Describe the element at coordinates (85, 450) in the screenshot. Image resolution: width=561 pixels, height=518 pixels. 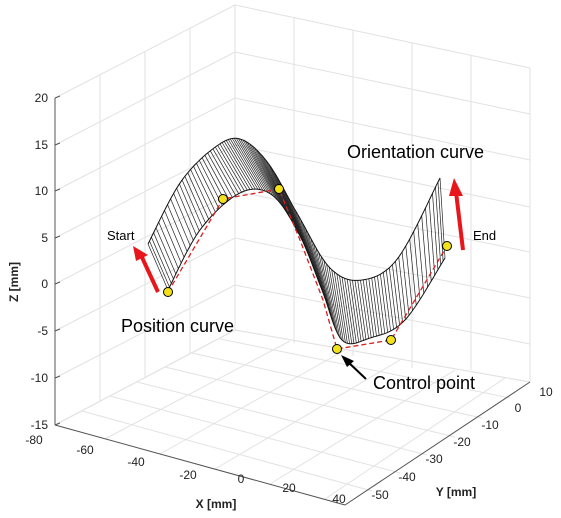
I see `x-tick-label: -60` at that location.